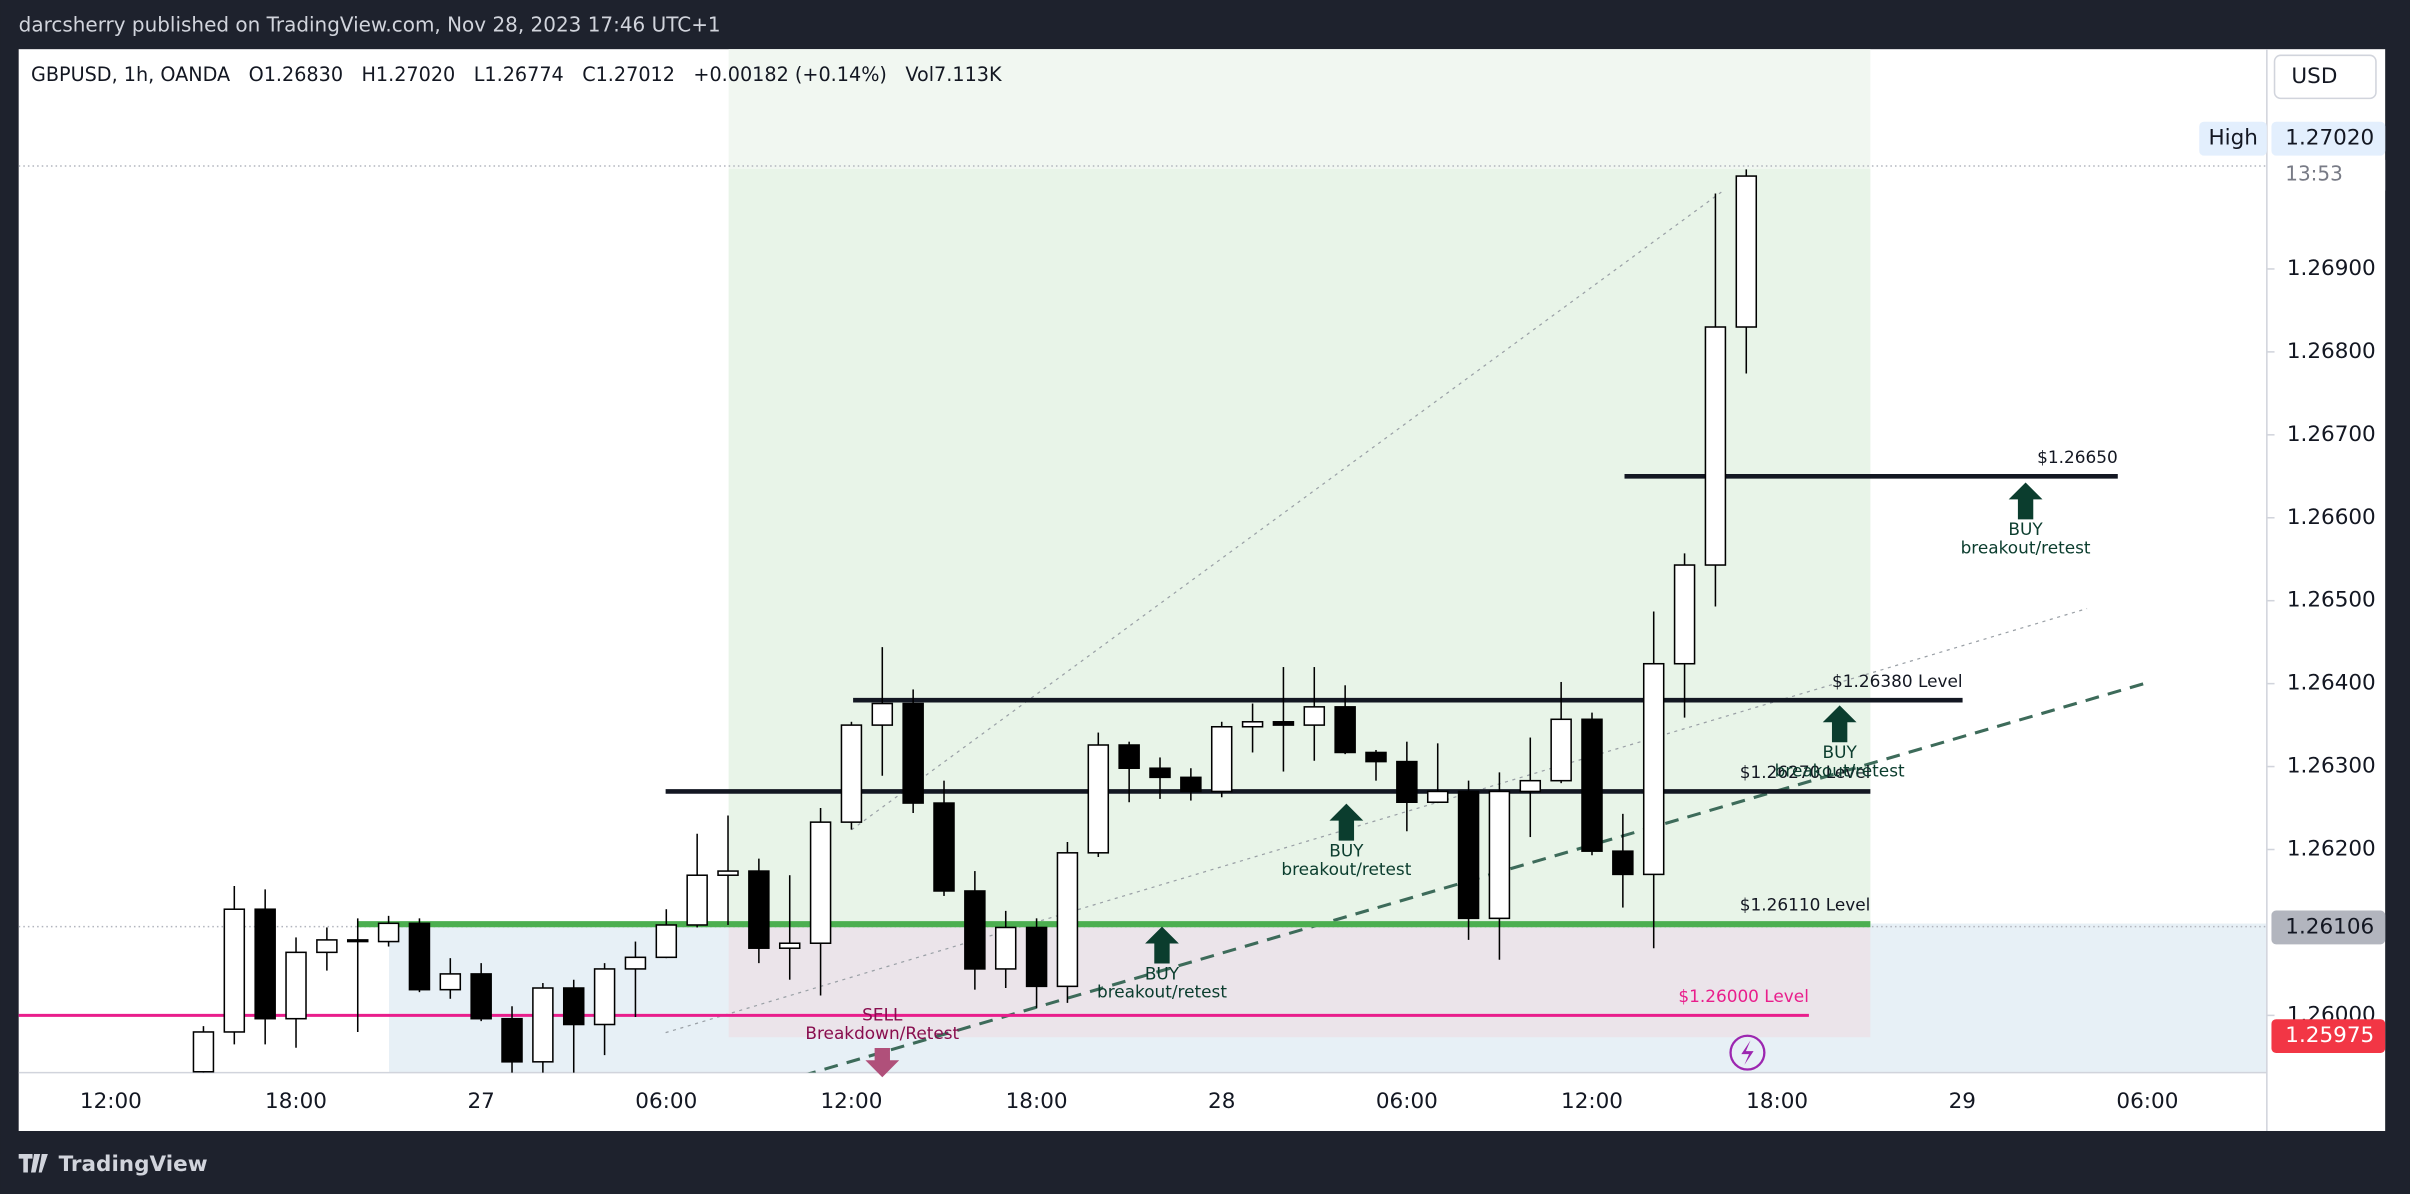 The width and height of the screenshot is (2410, 1194). I want to click on y-tick-label: 1.26200, so click(2331, 849).